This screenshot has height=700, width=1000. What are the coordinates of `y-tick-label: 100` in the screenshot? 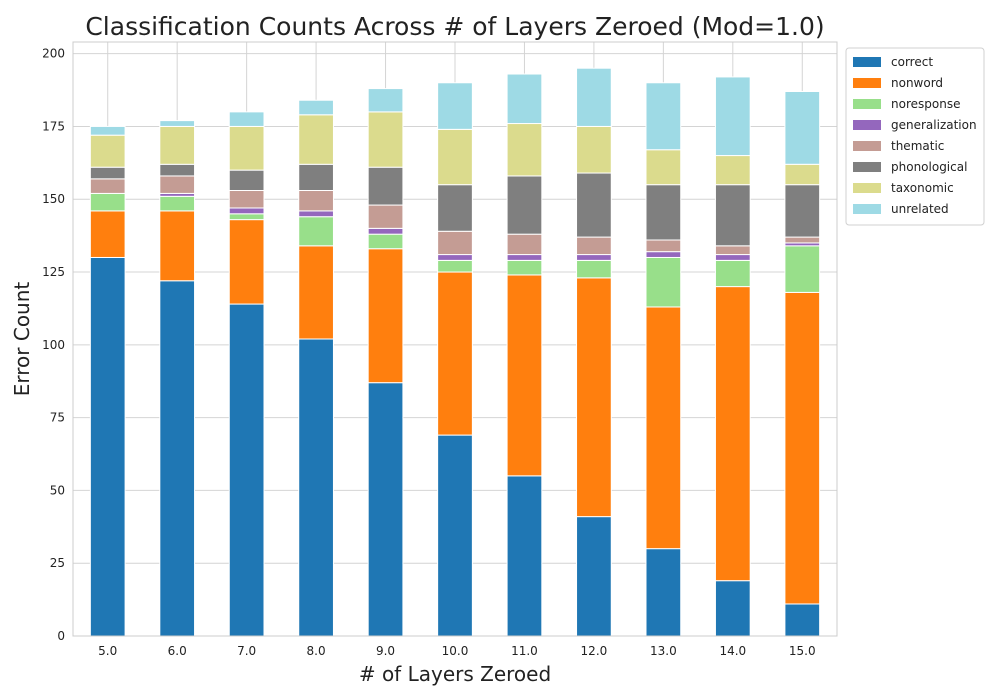 It's located at (53, 345).